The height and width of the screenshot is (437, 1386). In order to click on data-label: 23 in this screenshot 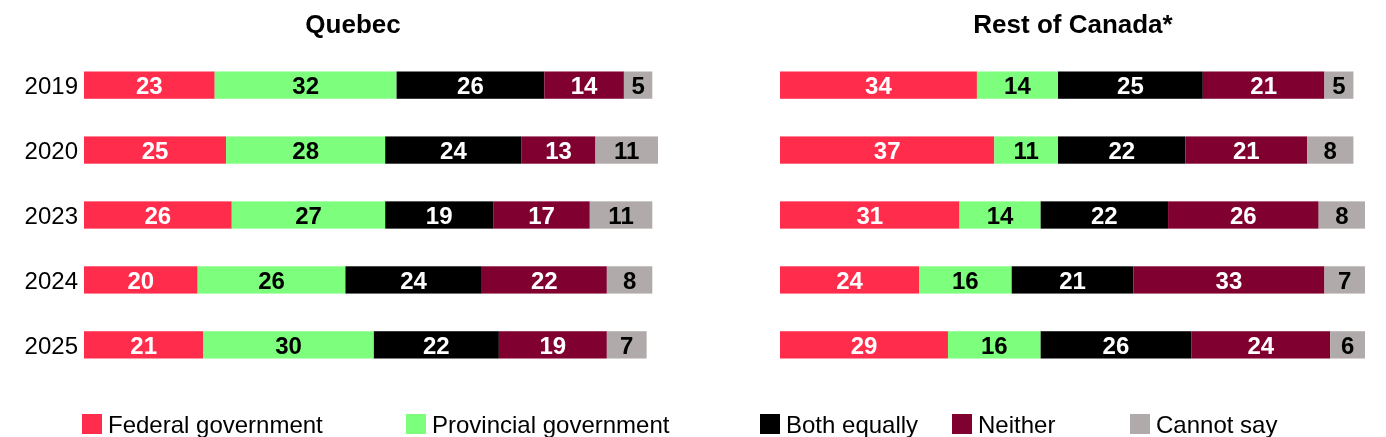, I will do `click(149, 85)`.